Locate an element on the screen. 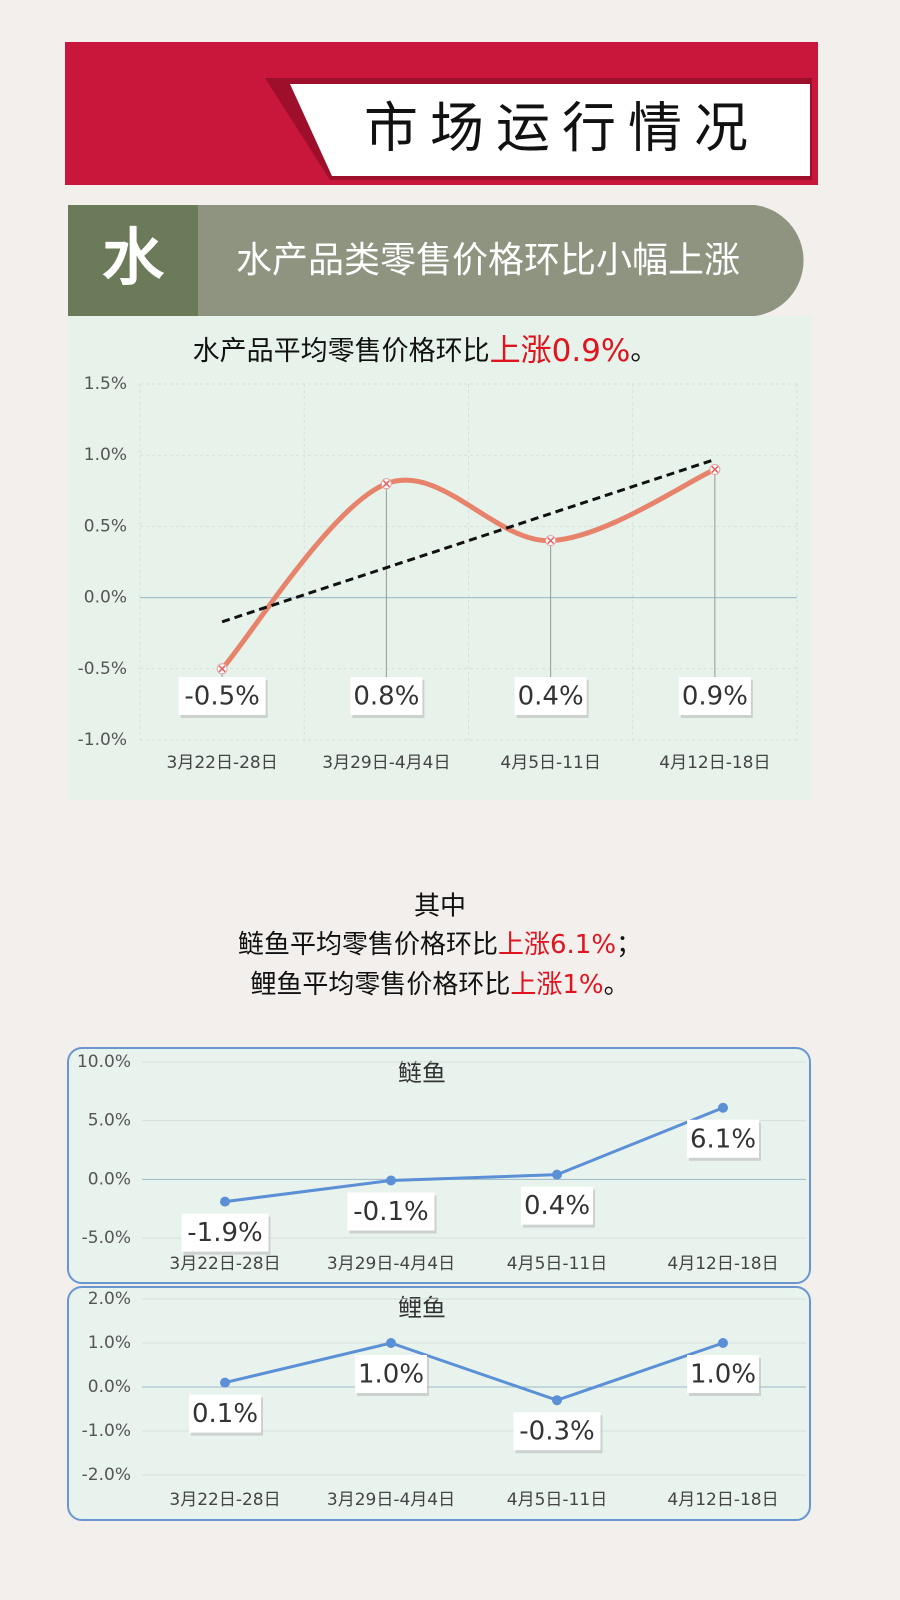  title-box is located at coordinates (550, 130).